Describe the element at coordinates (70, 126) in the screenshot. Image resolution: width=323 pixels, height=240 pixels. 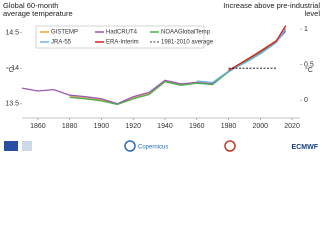
I see `x-tick-label: 1880` at that location.